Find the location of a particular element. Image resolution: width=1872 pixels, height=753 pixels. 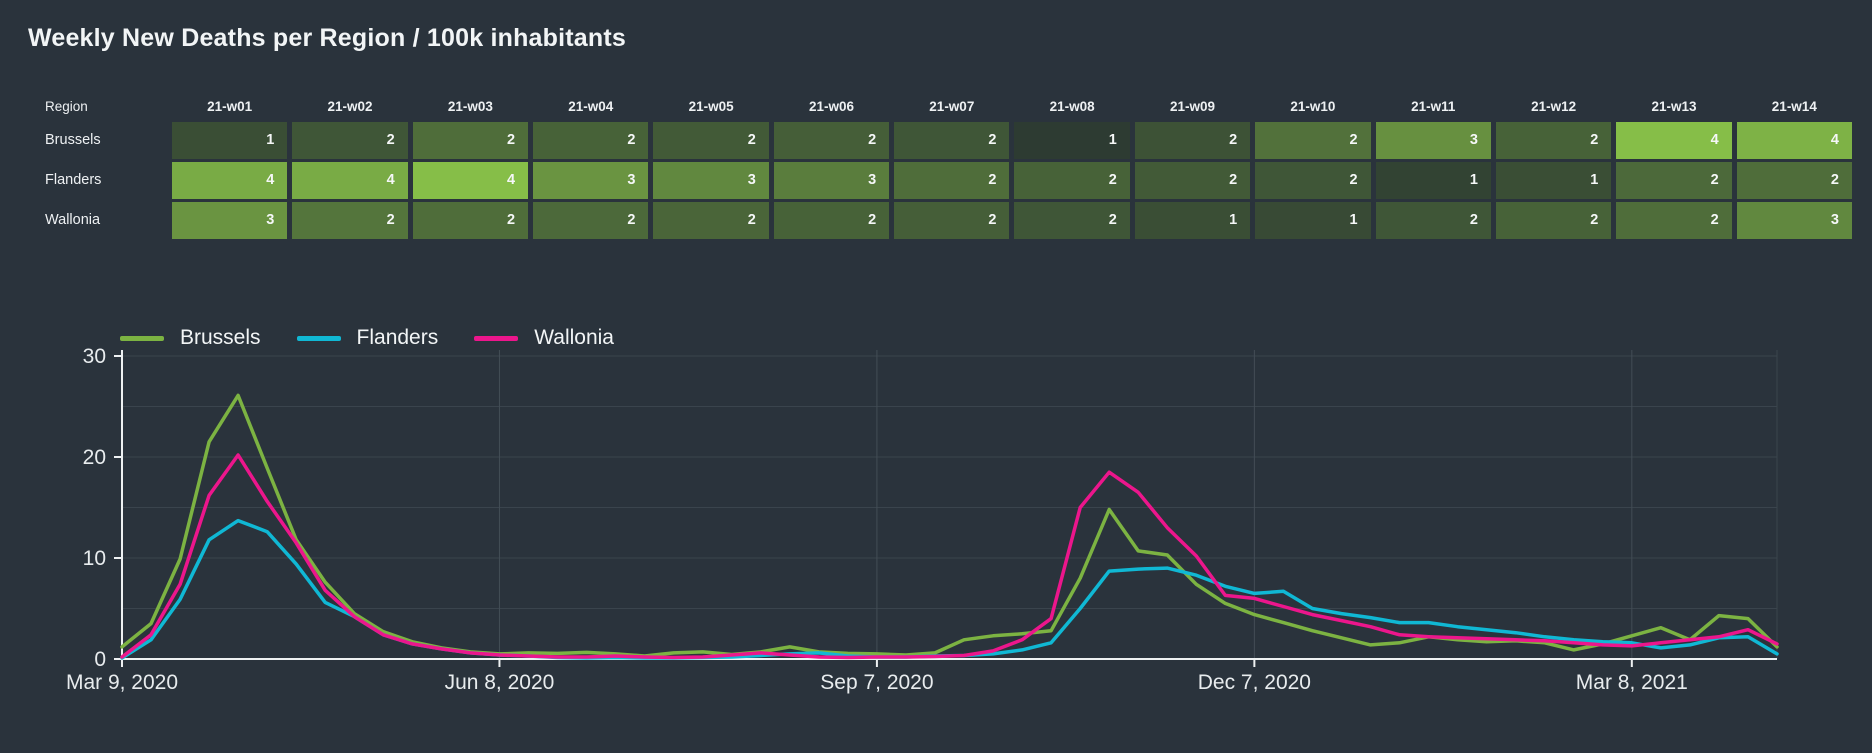

y-tick-label: 30 is located at coordinates (94, 356).